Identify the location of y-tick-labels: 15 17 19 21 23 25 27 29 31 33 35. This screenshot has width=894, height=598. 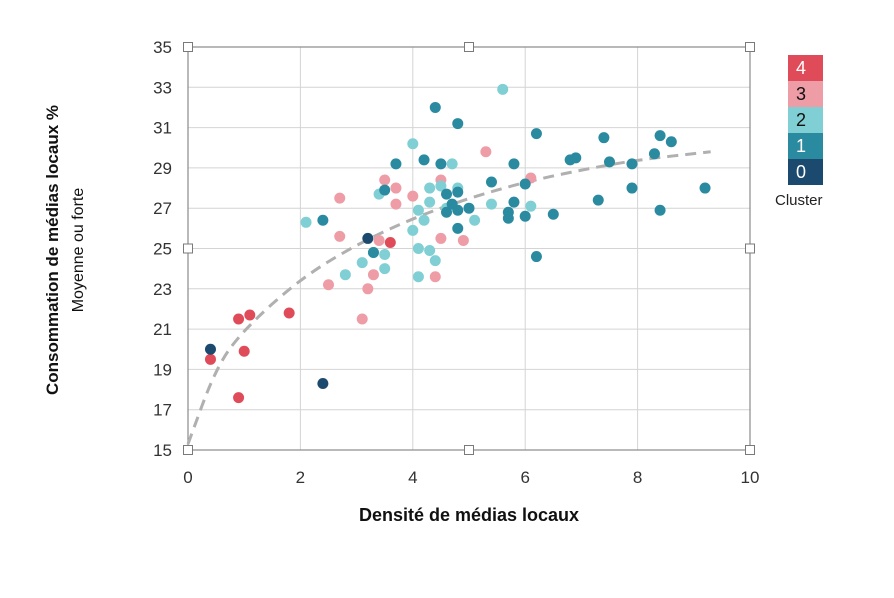
(162, 249).